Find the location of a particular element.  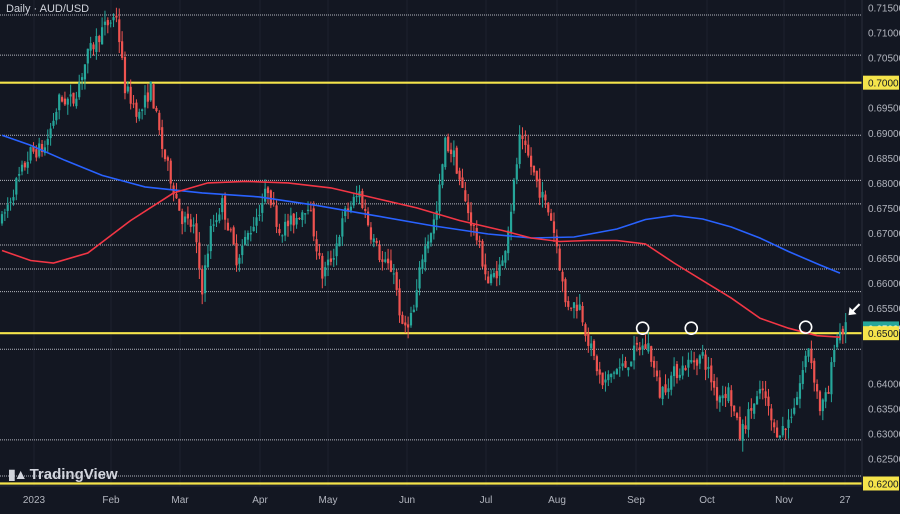

x-tick-label: Jun is located at coordinates (407, 500).